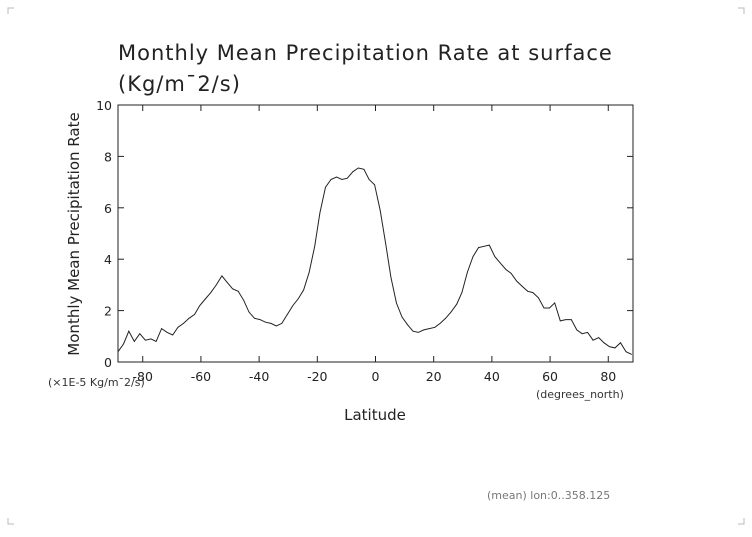 The image size is (752, 537). I want to click on x-axis-label: Latitude, so click(375, 415).